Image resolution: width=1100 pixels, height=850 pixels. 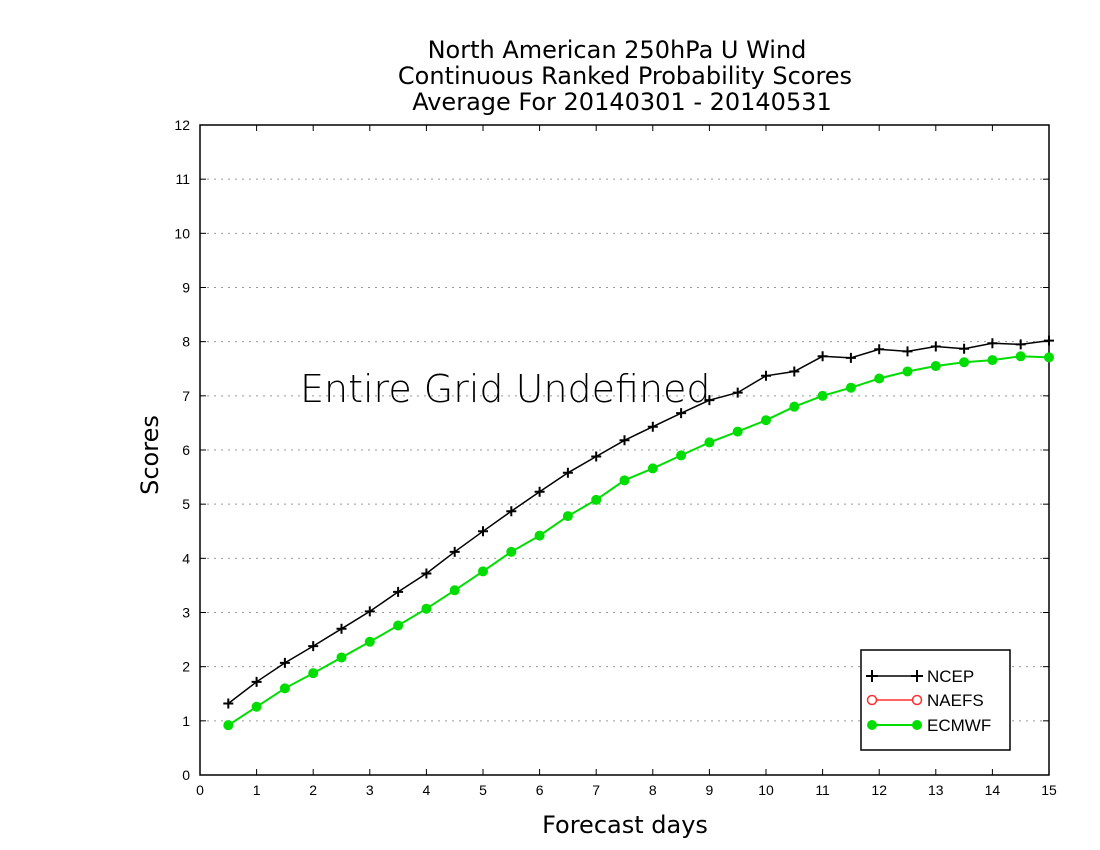 I want to click on x-tick-label-3: 3, so click(x=370, y=790).